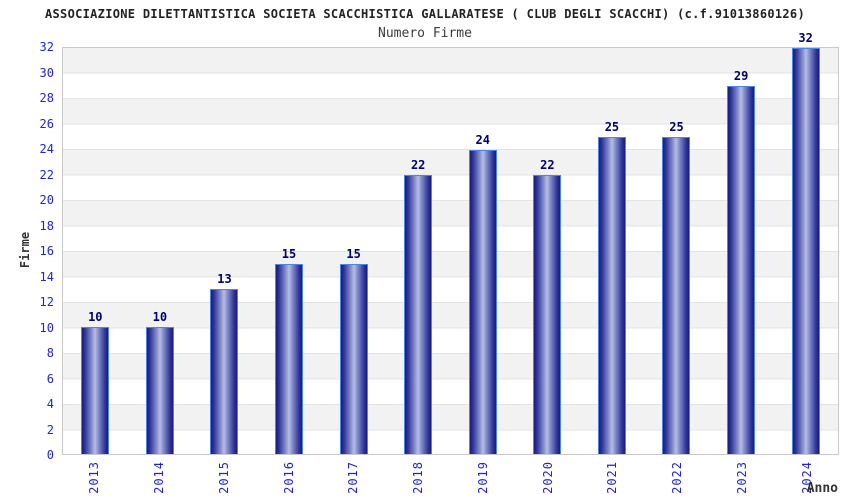 The height and width of the screenshot is (500, 850). Describe the element at coordinates (224, 279) in the screenshot. I see `bar-value-label-2015: 13` at that location.